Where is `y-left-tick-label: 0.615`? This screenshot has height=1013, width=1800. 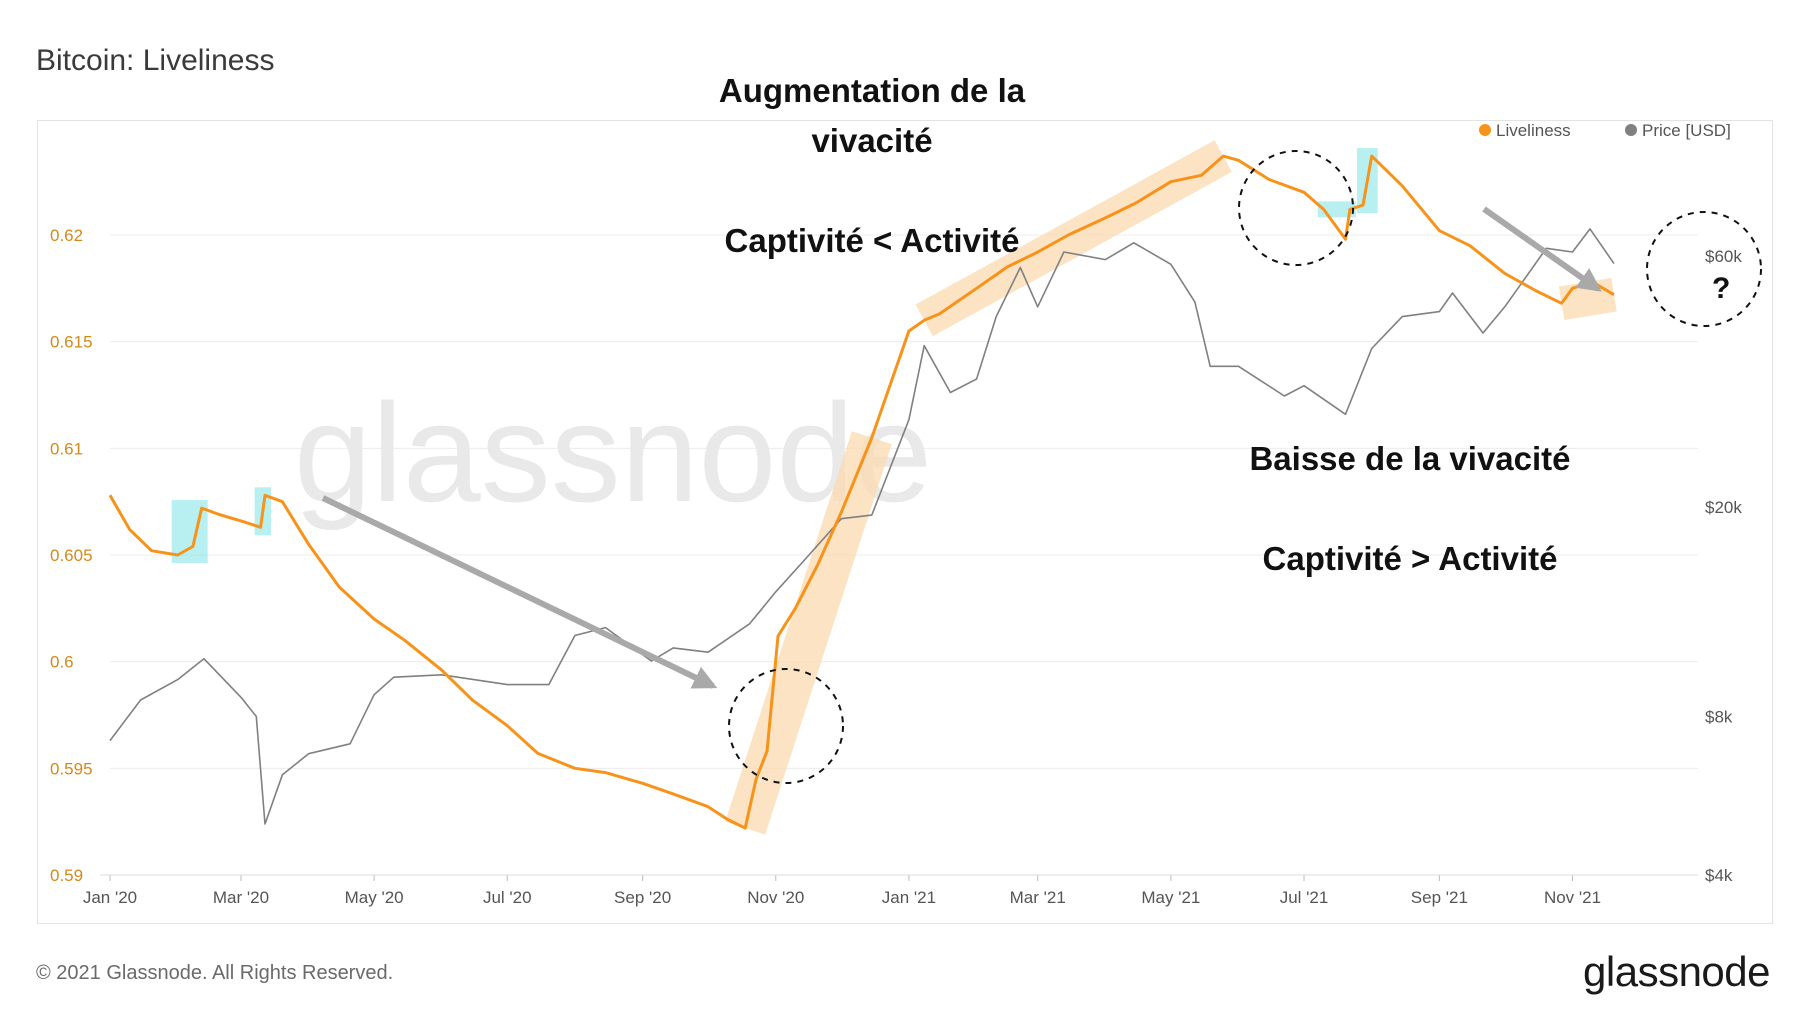
y-left-tick-label: 0.615 is located at coordinates (71, 342).